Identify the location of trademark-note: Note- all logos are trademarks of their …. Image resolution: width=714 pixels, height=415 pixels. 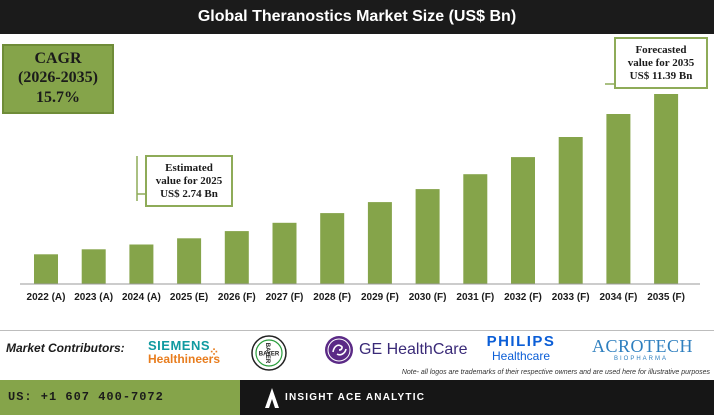
(555, 372).